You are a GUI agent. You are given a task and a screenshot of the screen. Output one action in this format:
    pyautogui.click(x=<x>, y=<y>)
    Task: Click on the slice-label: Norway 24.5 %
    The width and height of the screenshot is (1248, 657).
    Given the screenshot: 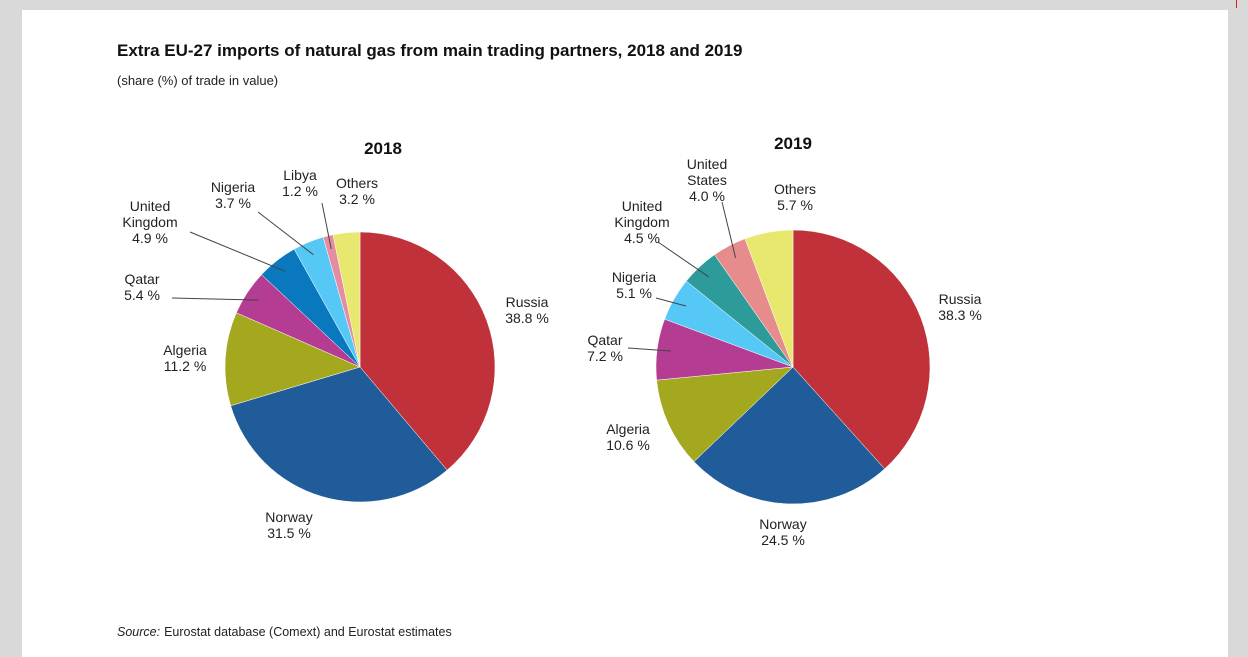 What is the action you would take?
    pyautogui.click(x=783, y=532)
    